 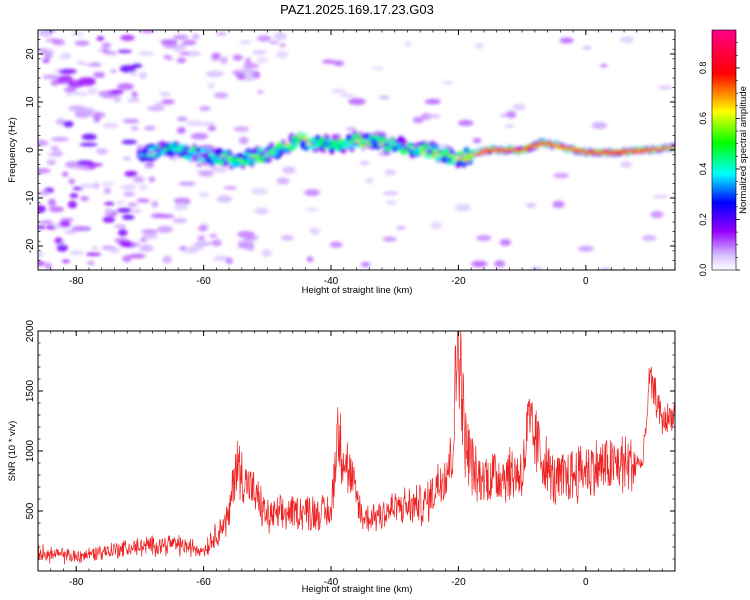 What do you see at coordinates (724, 150) in the screenshot?
I see `colorbar-gradient` at bounding box center [724, 150].